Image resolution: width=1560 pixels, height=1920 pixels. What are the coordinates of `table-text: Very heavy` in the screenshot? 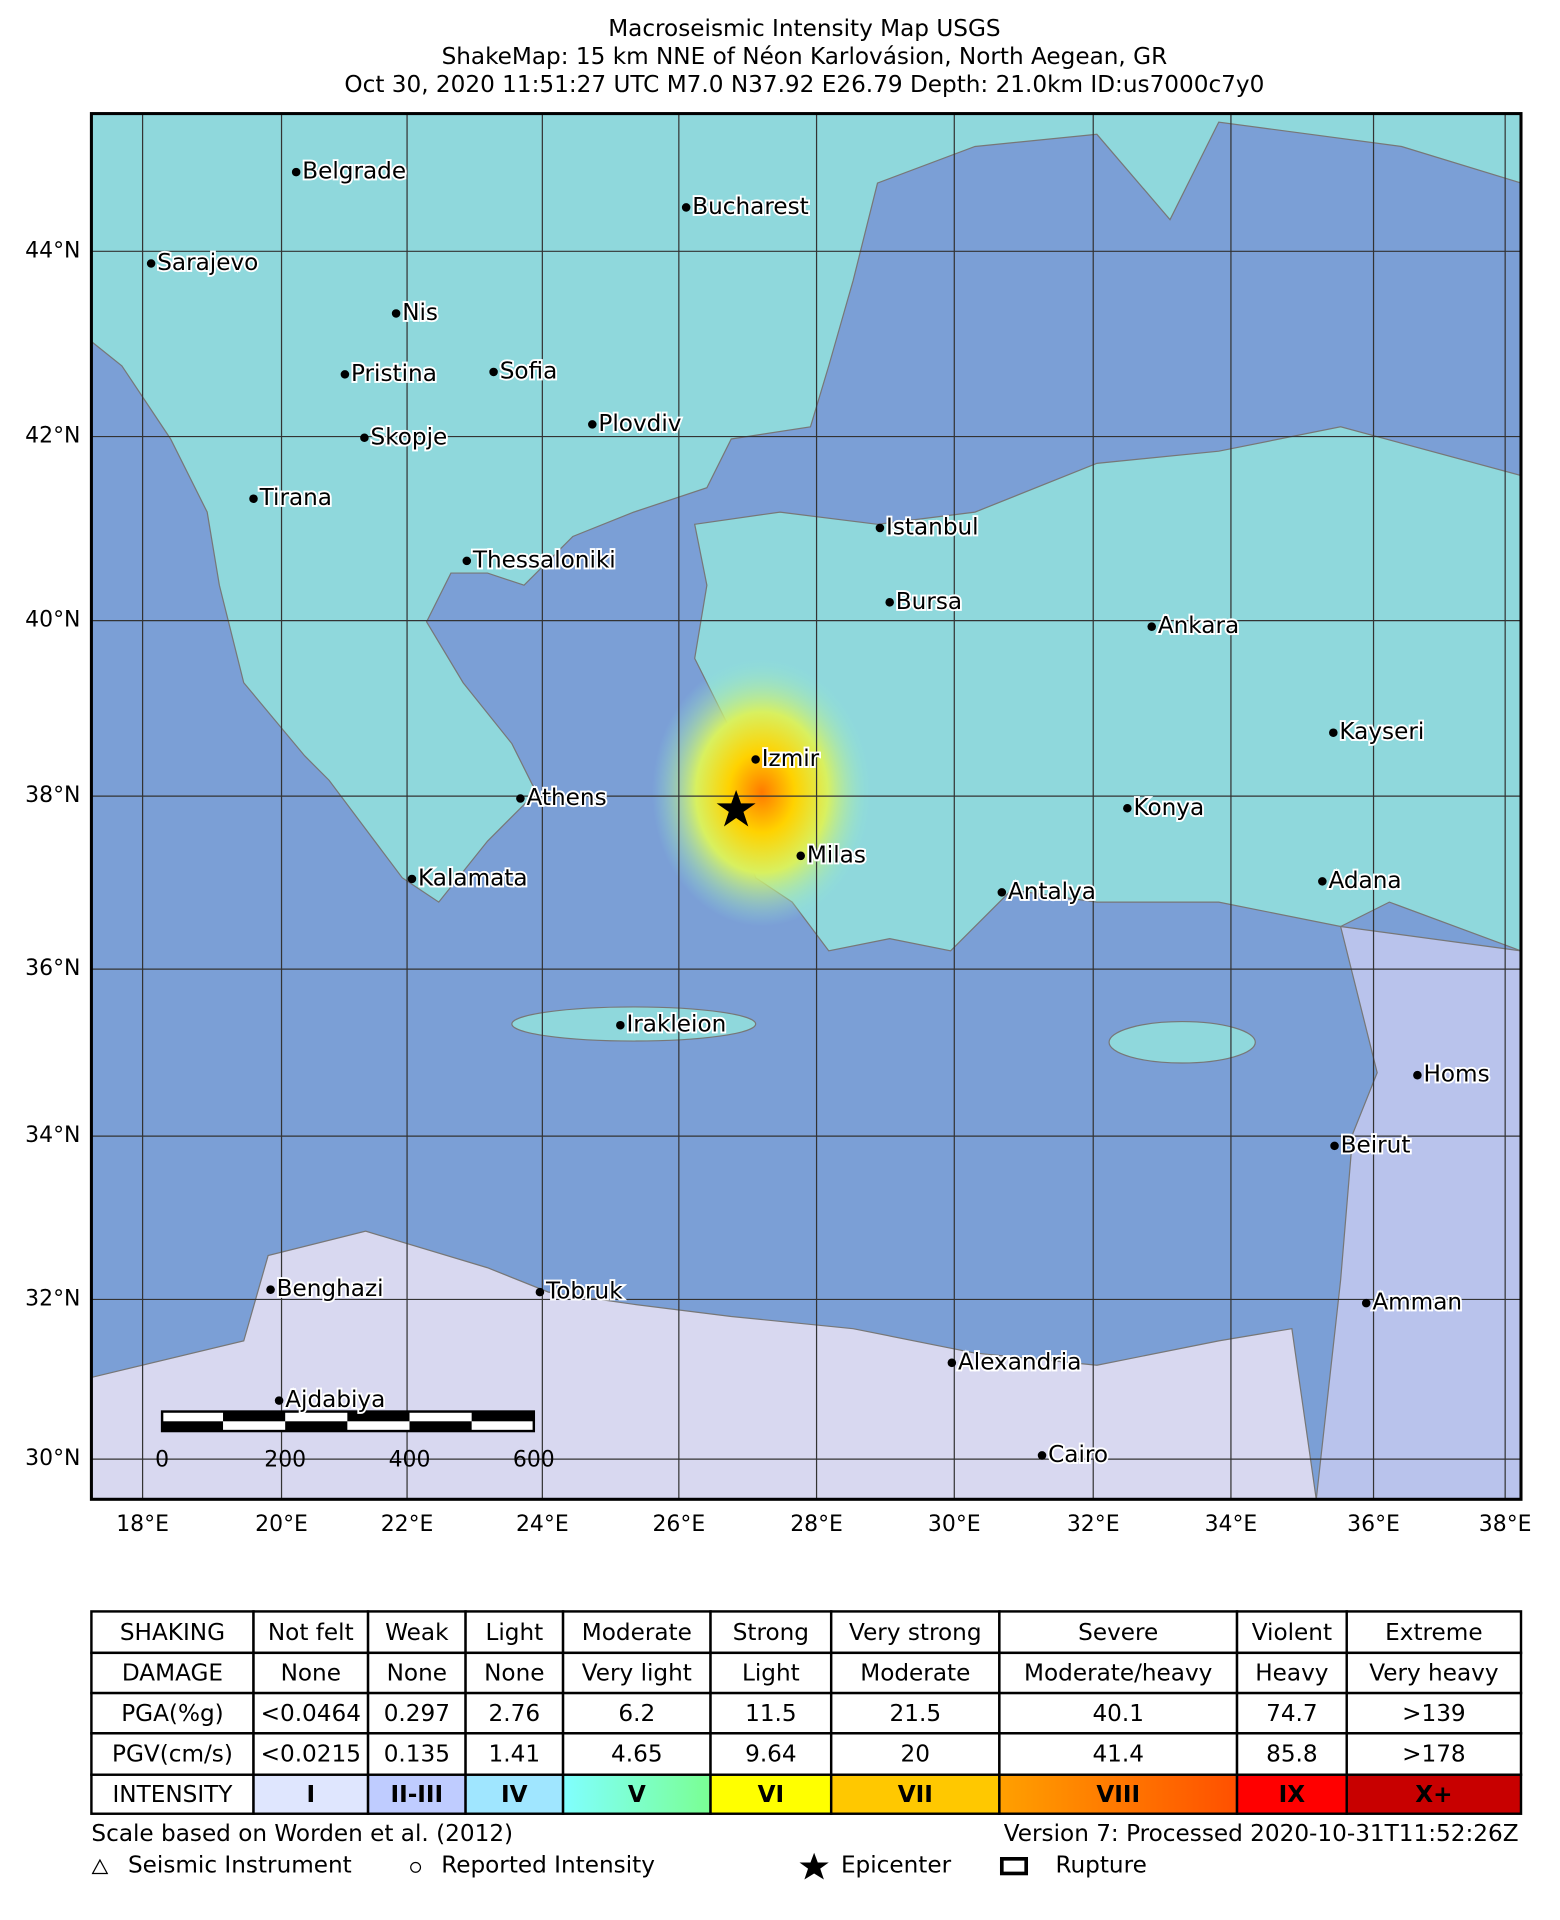 It's located at (1433, 1674).